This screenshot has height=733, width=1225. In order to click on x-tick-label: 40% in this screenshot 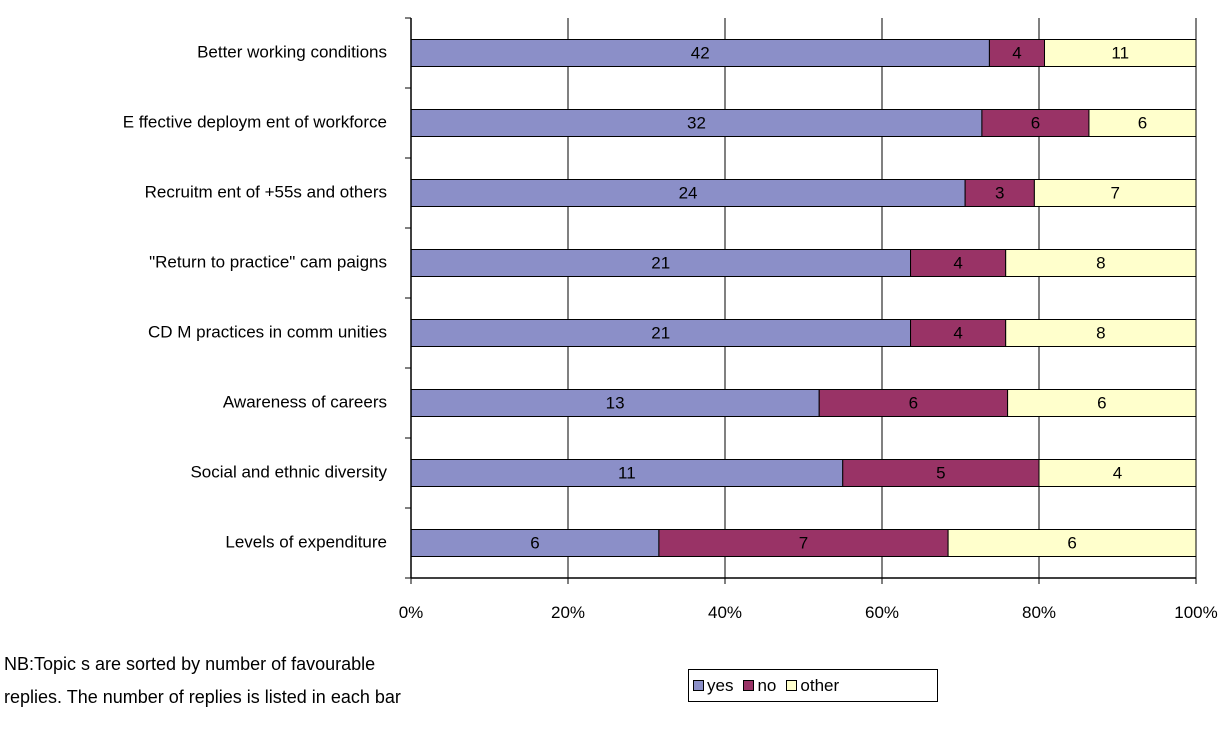, I will do `click(725, 612)`.